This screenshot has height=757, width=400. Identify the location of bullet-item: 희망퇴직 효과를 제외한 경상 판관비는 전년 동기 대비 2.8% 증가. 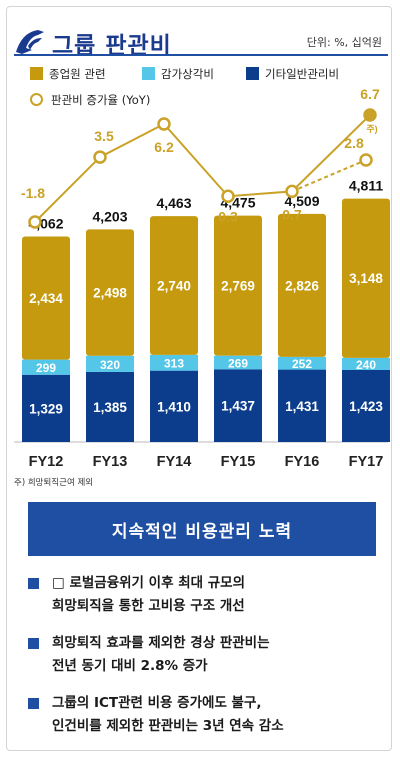
(201, 655).